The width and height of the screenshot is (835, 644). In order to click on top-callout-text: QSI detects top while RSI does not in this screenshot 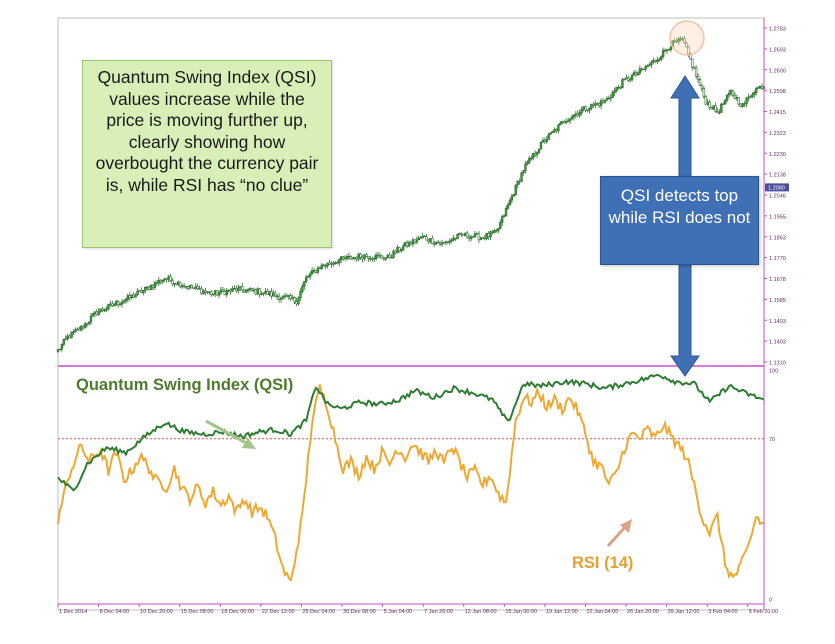, I will do `click(679, 206)`.